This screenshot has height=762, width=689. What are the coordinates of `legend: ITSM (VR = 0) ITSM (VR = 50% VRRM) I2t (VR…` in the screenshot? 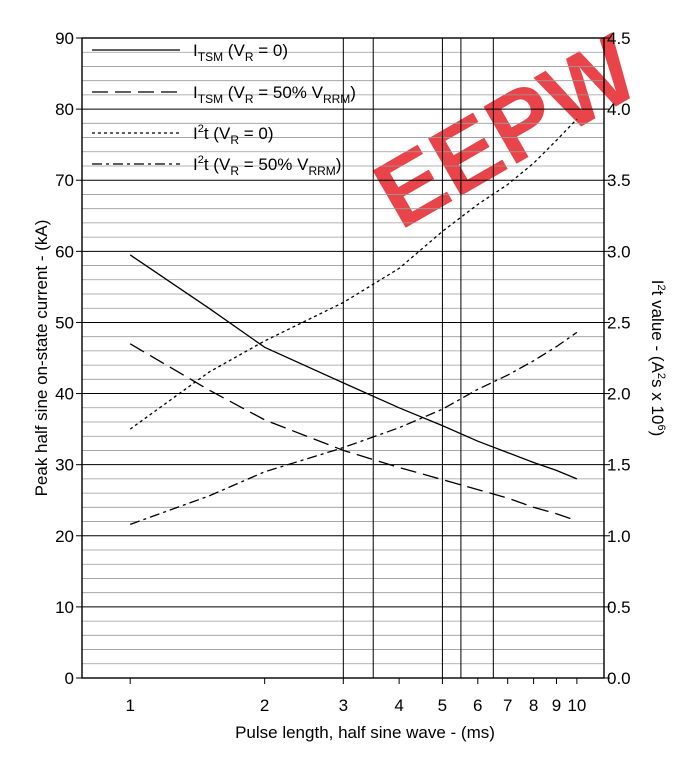 It's located at (224, 109).